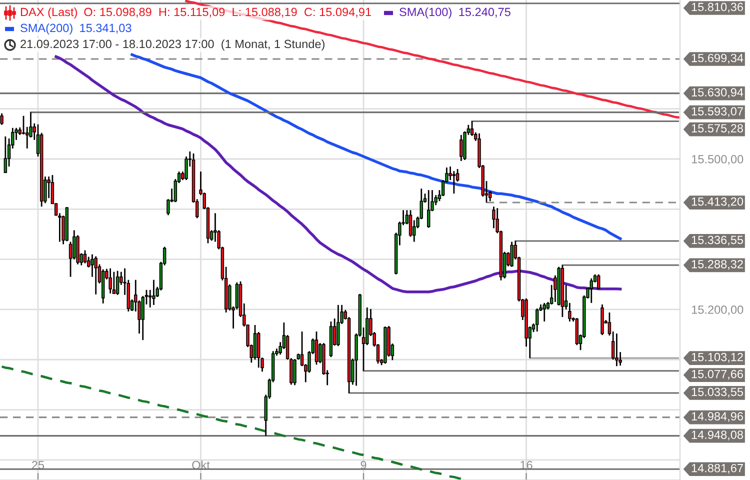 This screenshot has height=480, width=750. I want to click on annotation: 21.09.2023 17:00 - 18.10.2023 17:00 (1 Monat, 1 Stunde), so click(172, 45).